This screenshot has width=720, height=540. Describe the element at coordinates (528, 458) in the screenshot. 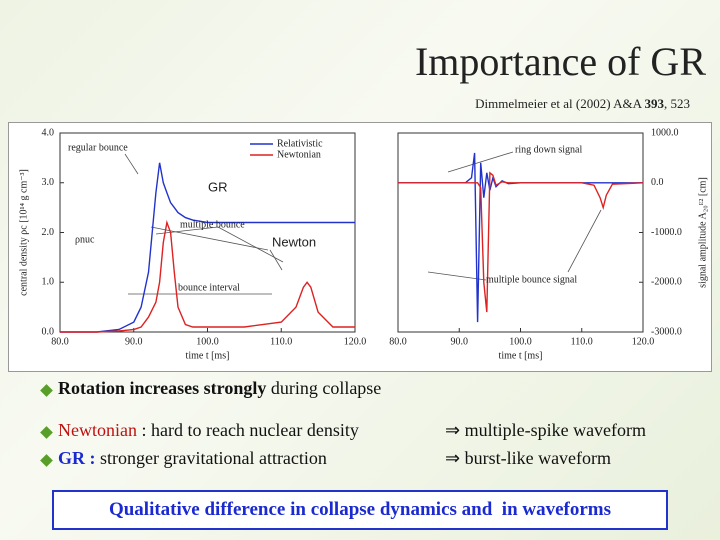

I see `bullet-result: ⇒ burst-like waveform` at that location.